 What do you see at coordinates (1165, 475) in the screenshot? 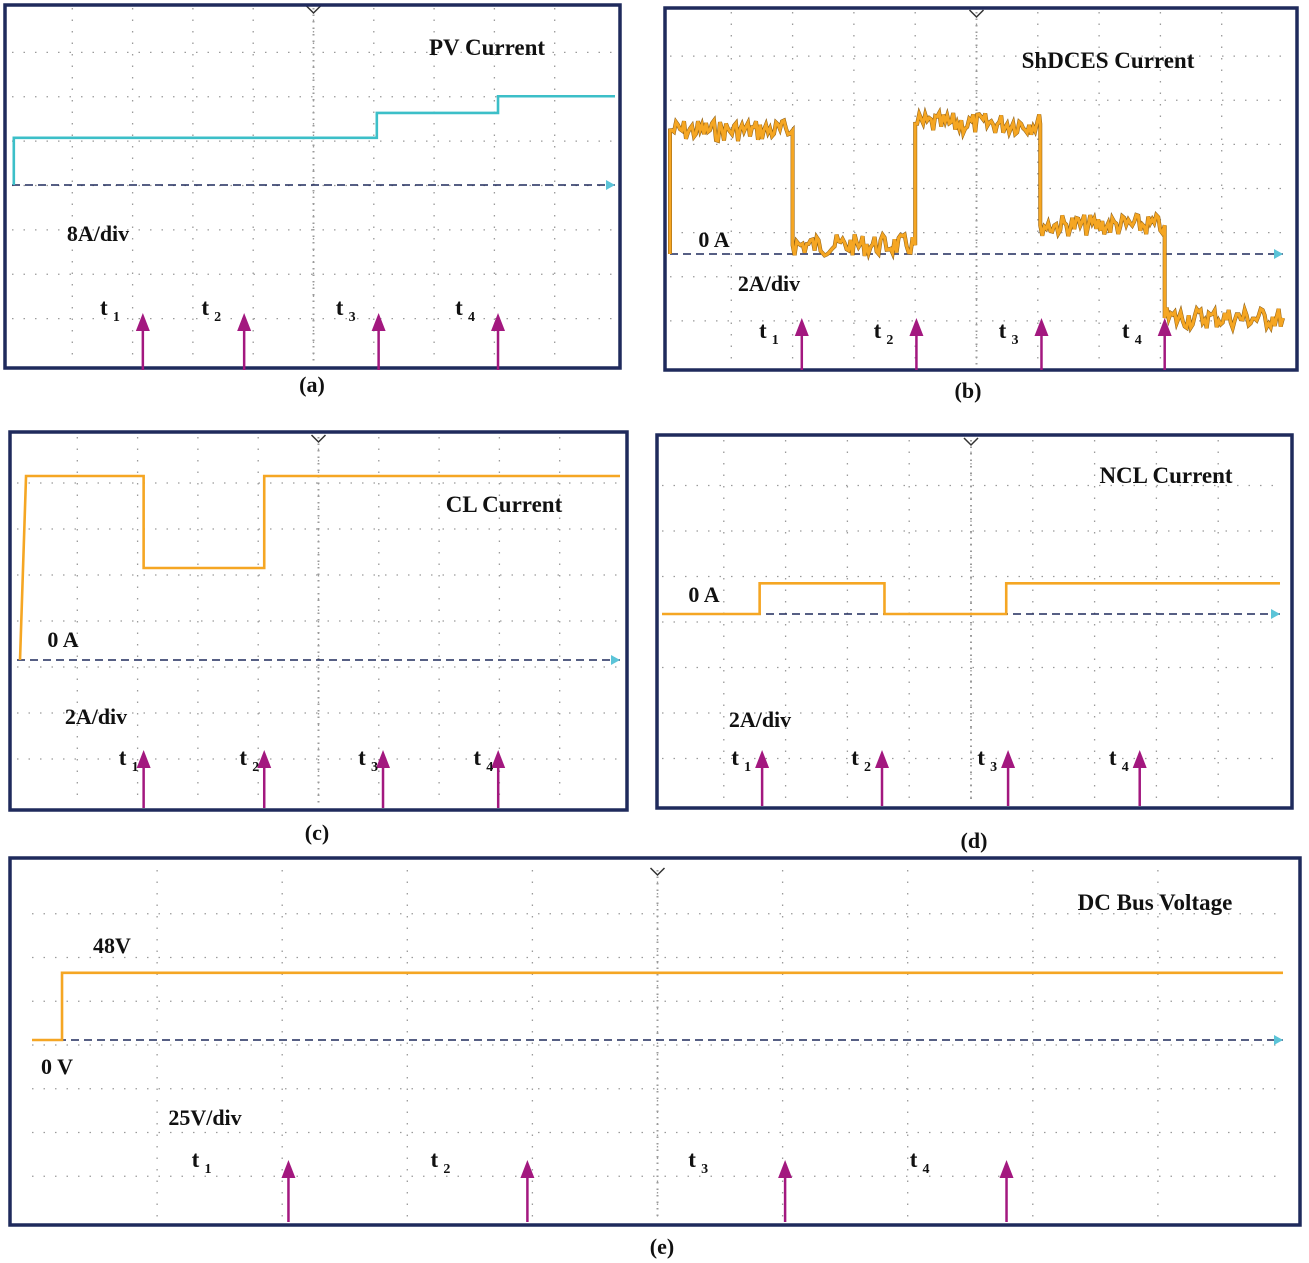
I see `trace-title: NCL Current` at bounding box center [1165, 475].